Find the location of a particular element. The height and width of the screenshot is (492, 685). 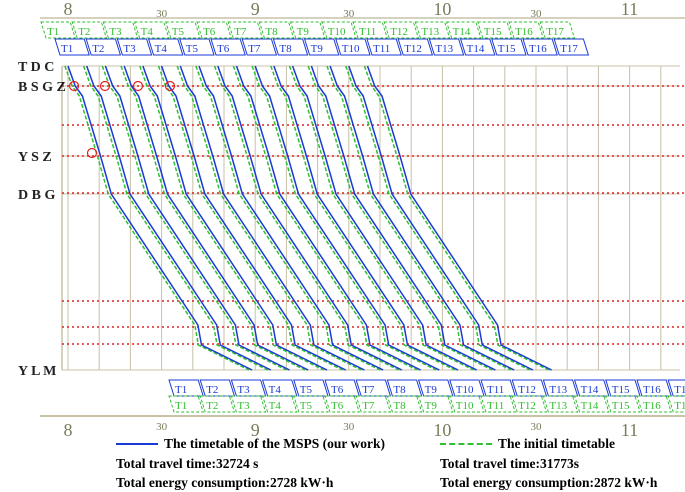

top-initial-label: T7 is located at coordinates (240, 32).